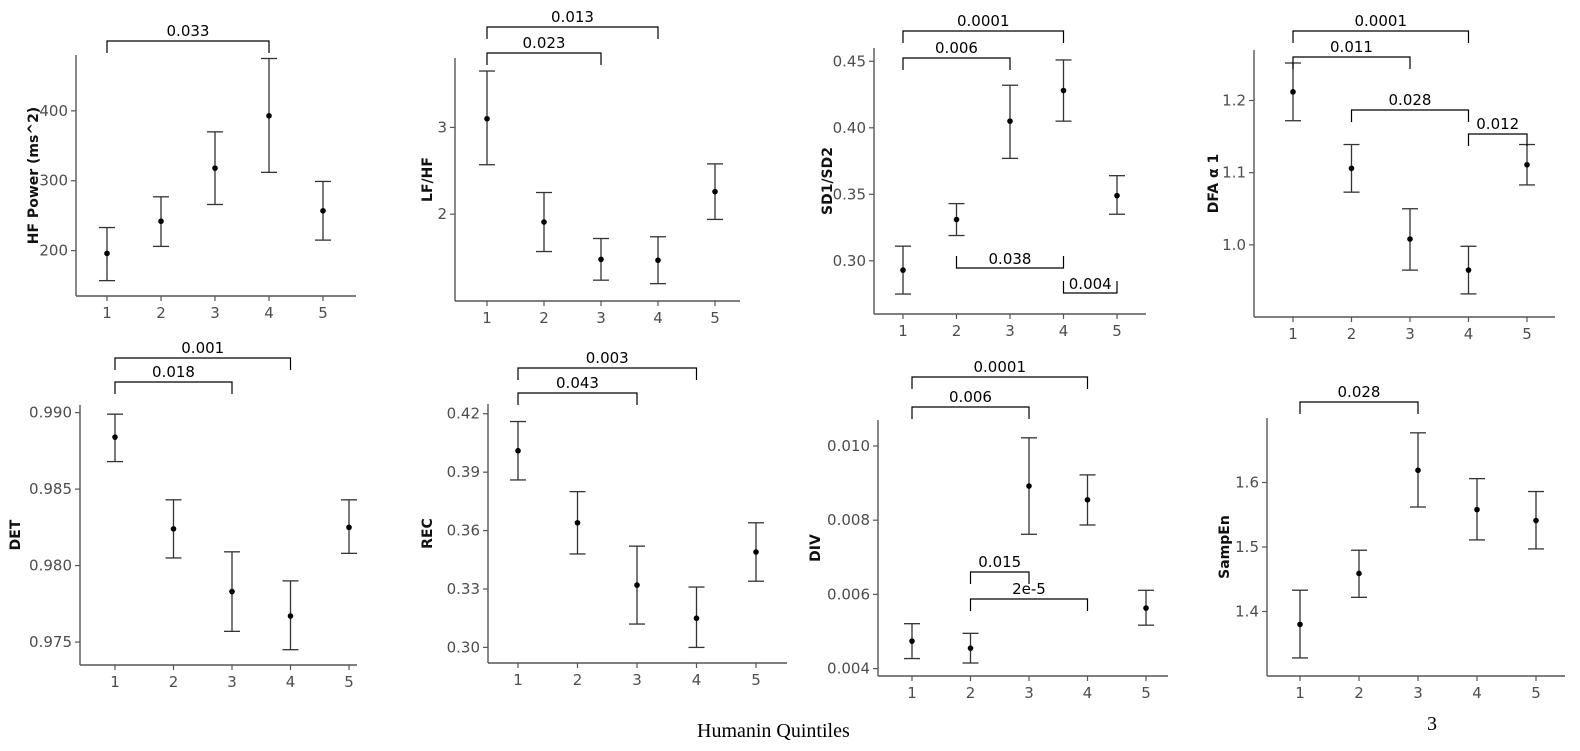 This screenshot has height=751, width=1580. What do you see at coordinates (1010, 259) in the screenshot?
I see `p-value-label: 0.038` at bounding box center [1010, 259].